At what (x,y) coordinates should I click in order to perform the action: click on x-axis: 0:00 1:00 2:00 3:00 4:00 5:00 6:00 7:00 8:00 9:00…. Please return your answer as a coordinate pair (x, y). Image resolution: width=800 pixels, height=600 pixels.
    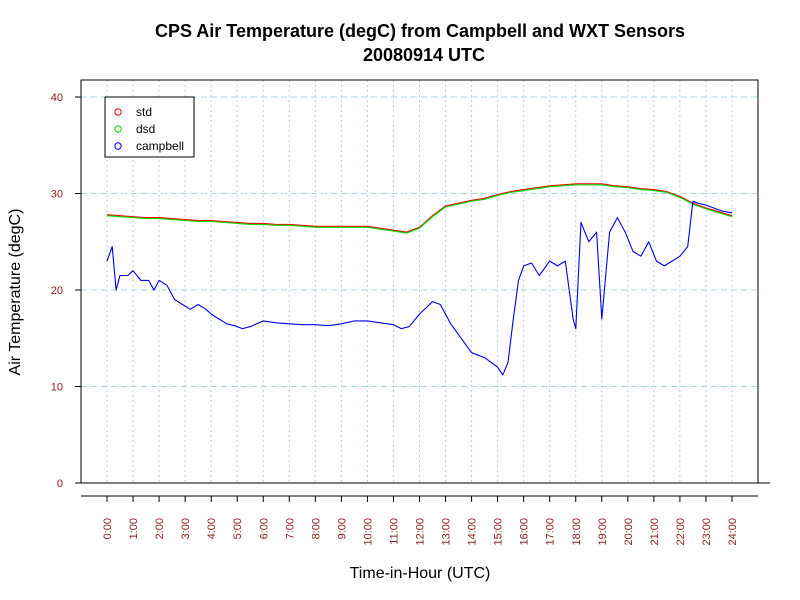
    Looking at the image, I should click on (419, 520).